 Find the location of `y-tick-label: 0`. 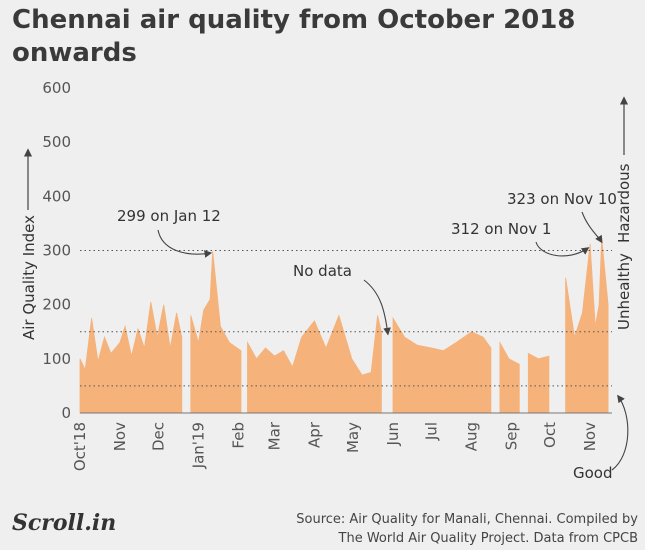

y-tick-label: 0 is located at coordinates (66, 413).